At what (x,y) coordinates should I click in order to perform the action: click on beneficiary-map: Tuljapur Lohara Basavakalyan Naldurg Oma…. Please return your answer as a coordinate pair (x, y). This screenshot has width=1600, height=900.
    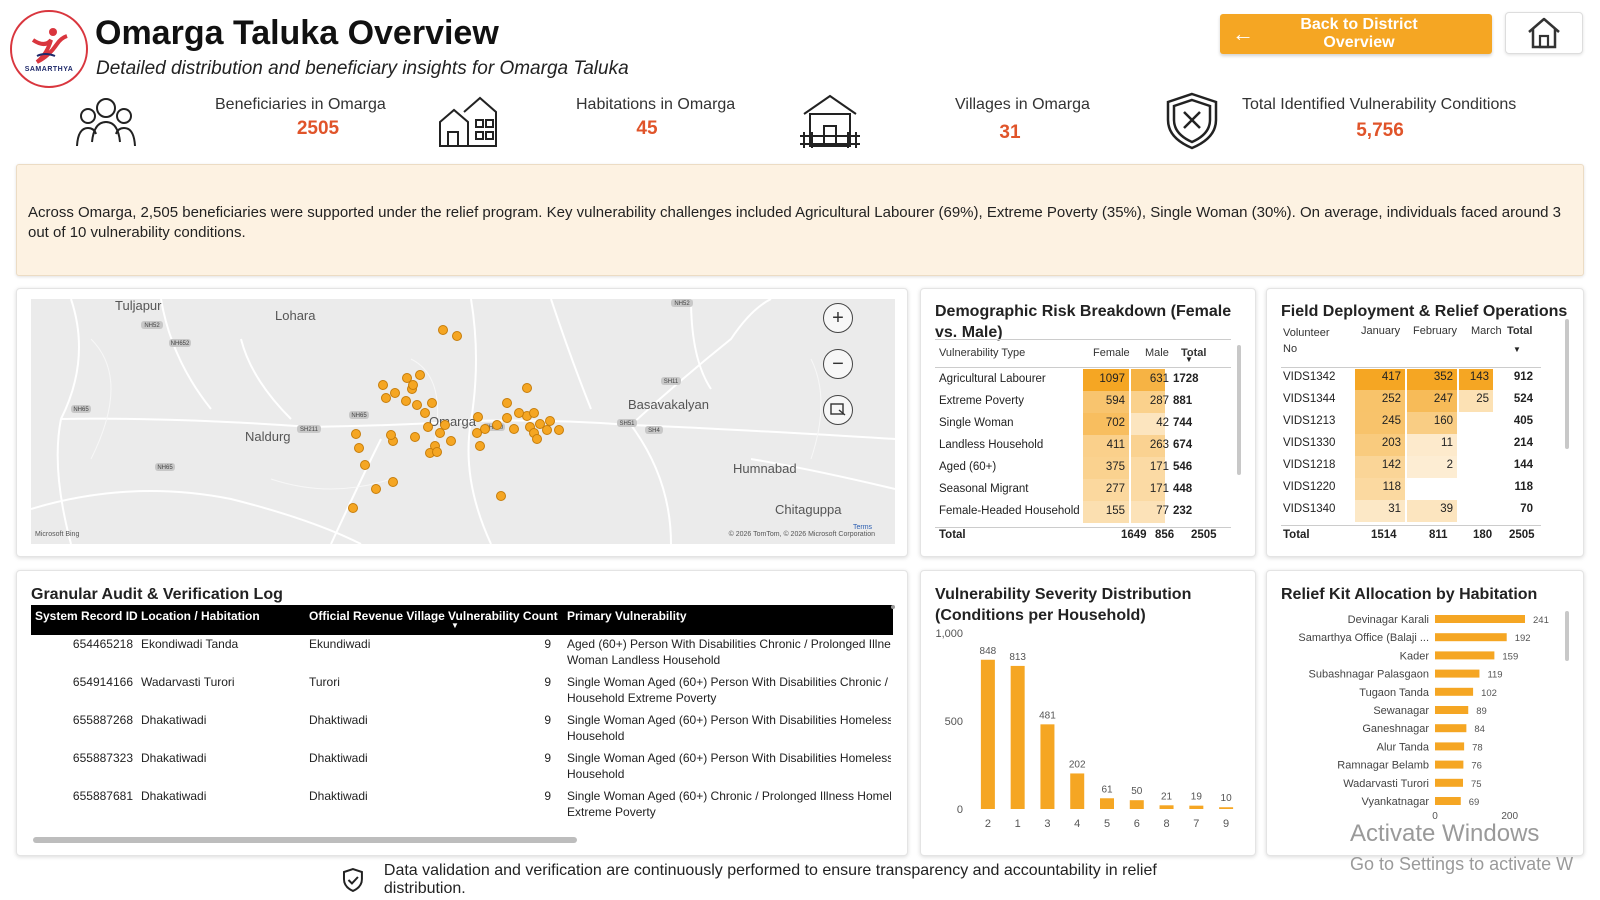
    Looking at the image, I should click on (463, 421).